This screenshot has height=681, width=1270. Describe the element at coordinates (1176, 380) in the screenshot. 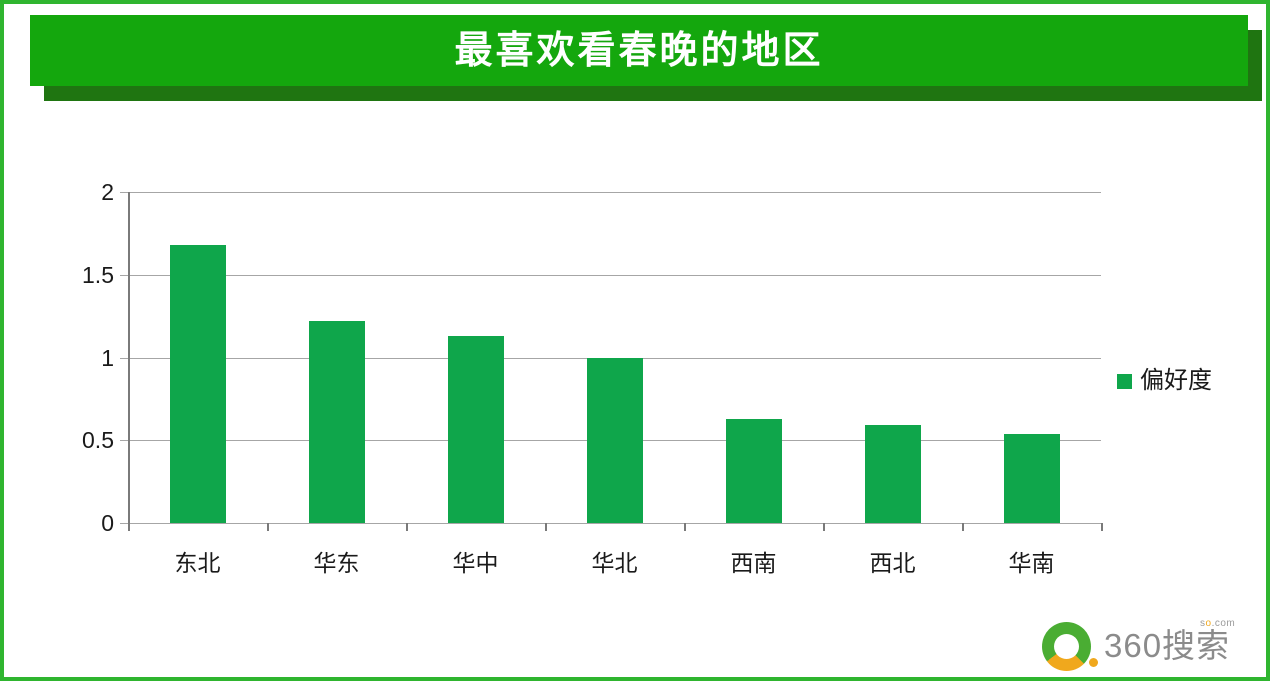

I see `legend-label: 偏好度` at that location.